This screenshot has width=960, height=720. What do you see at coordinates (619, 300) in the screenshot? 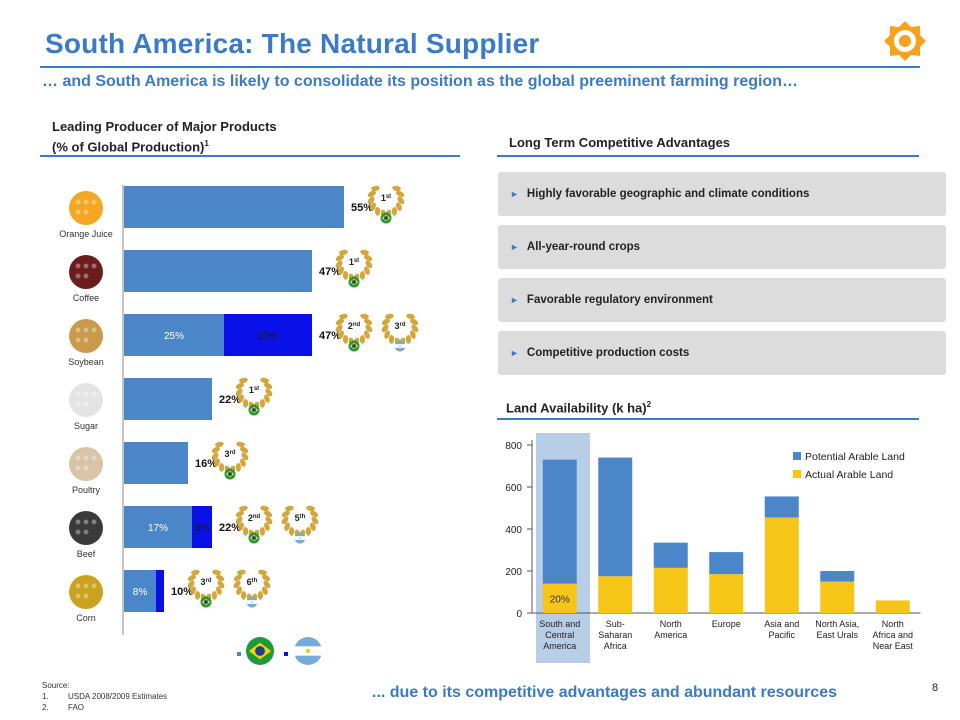
I see `advantage-label: Favorable regulatory environment` at bounding box center [619, 300].